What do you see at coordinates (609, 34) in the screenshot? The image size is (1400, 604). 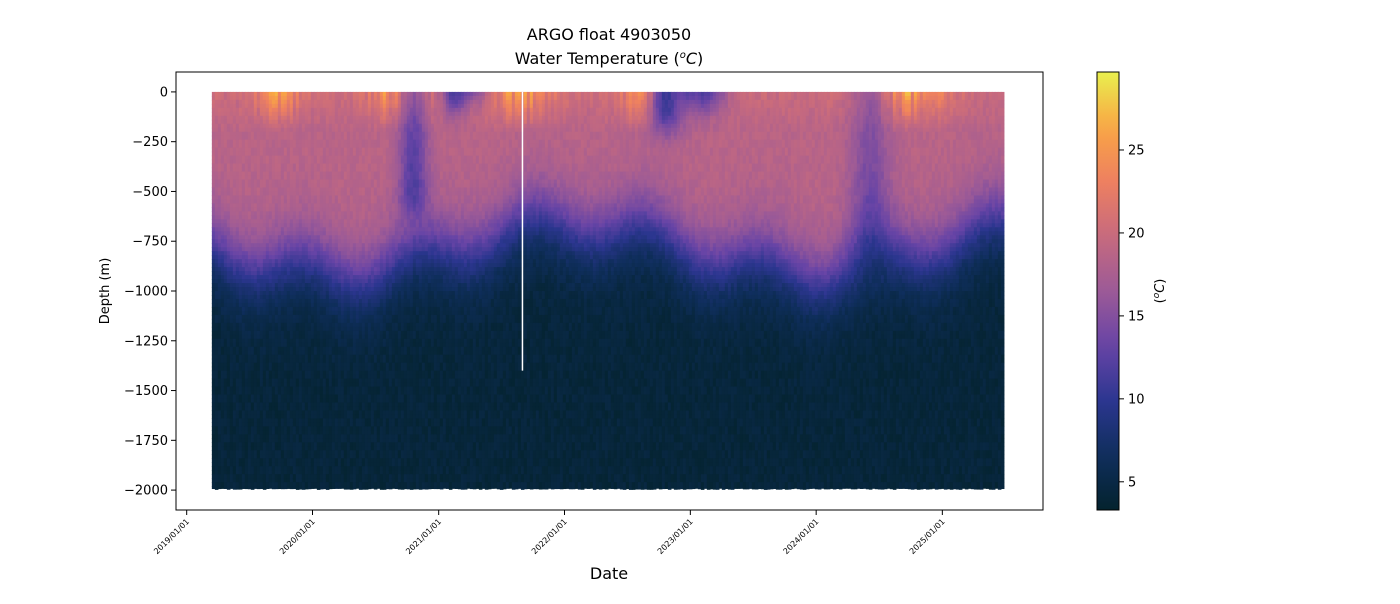 I see `chart-title: ARGO float 4903050` at bounding box center [609, 34].